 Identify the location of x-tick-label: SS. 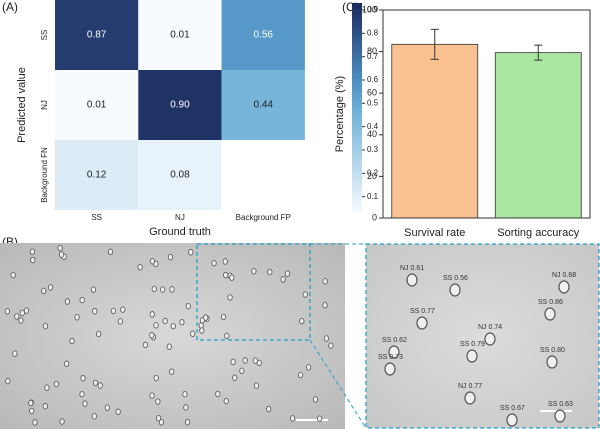
(96, 217).